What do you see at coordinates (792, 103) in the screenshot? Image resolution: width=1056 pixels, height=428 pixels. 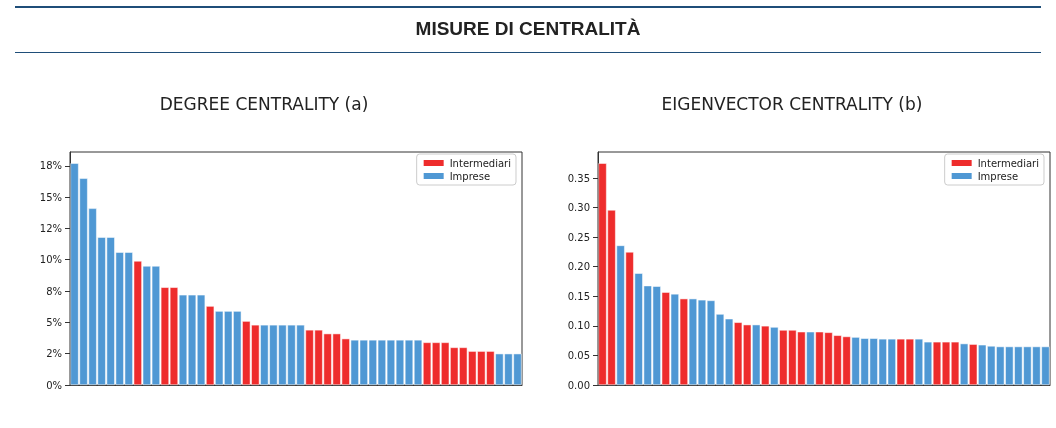 I see `chart-title: EIGENVECTOR CENTRALITY (b)` at bounding box center [792, 103].